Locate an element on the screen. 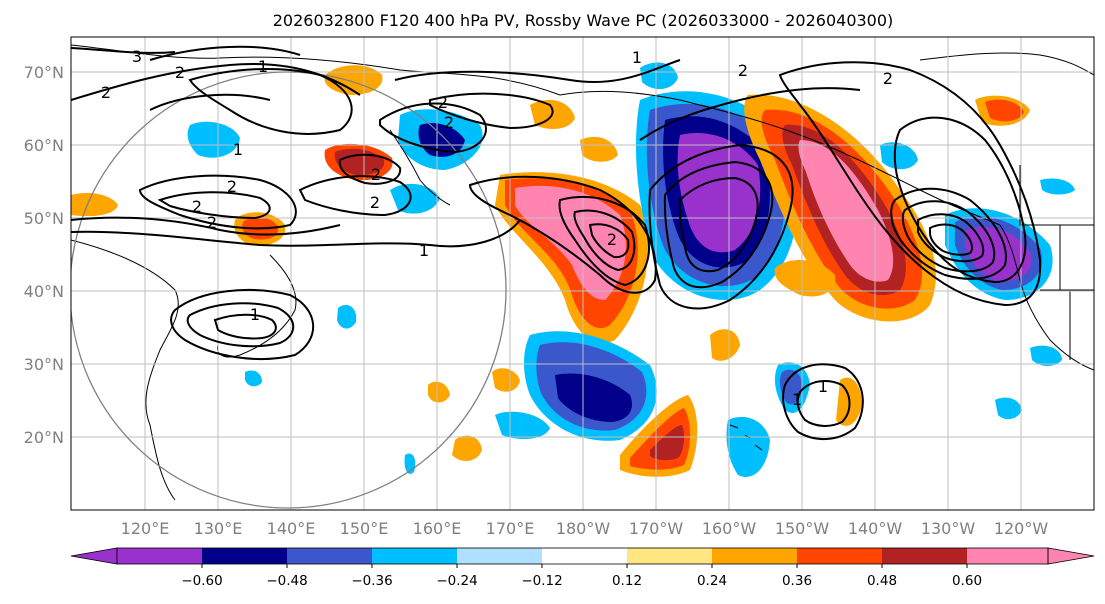  colorbar-frame is located at coordinates (582, 556).